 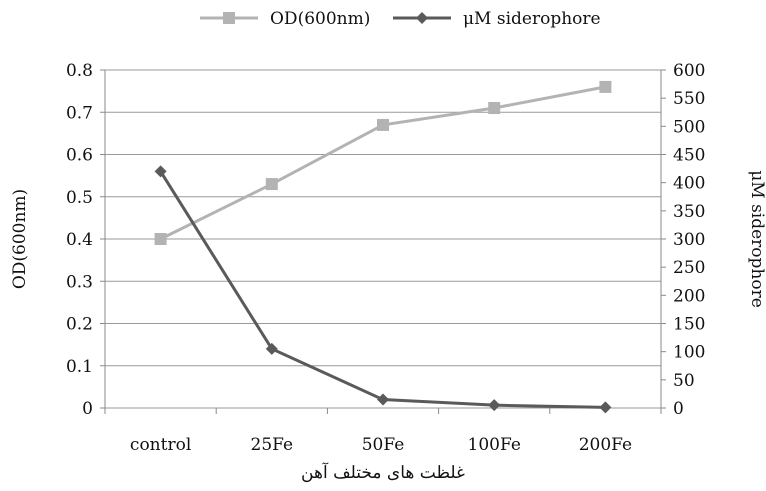 I want to click on left-tick-label: 0.5, so click(x=79, y=198).